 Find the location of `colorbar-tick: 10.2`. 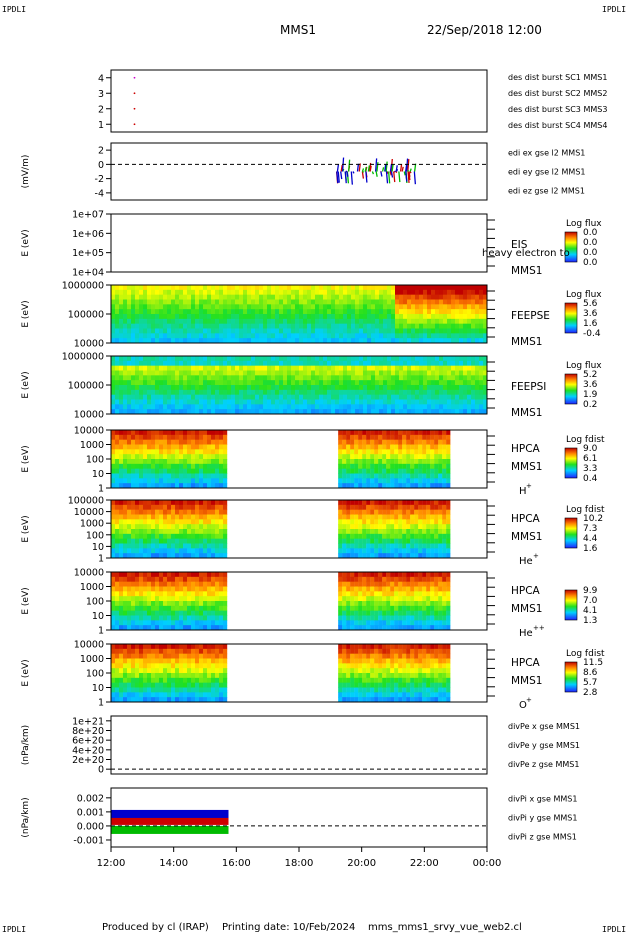

colorbar-tick: 10.2 is located at coordinates (593, 519).